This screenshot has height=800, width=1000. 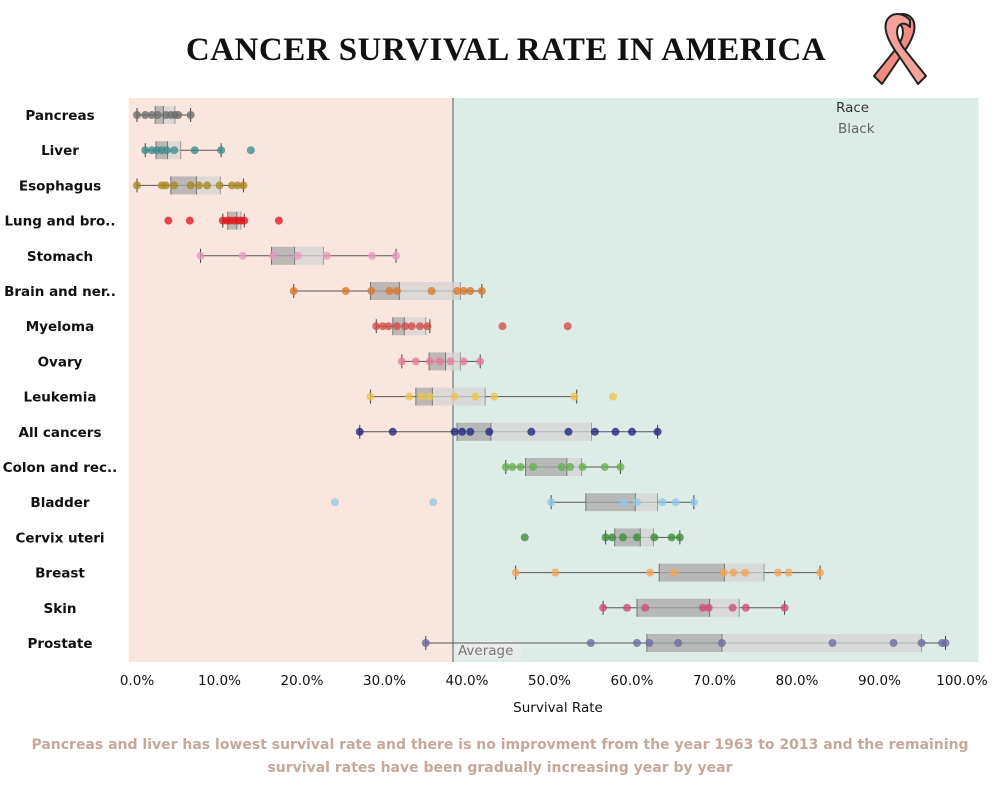 What do you see at coordinates (852, 108) in the screenshot?
I see `legend-title: Race` at bounding box center [852, 108].